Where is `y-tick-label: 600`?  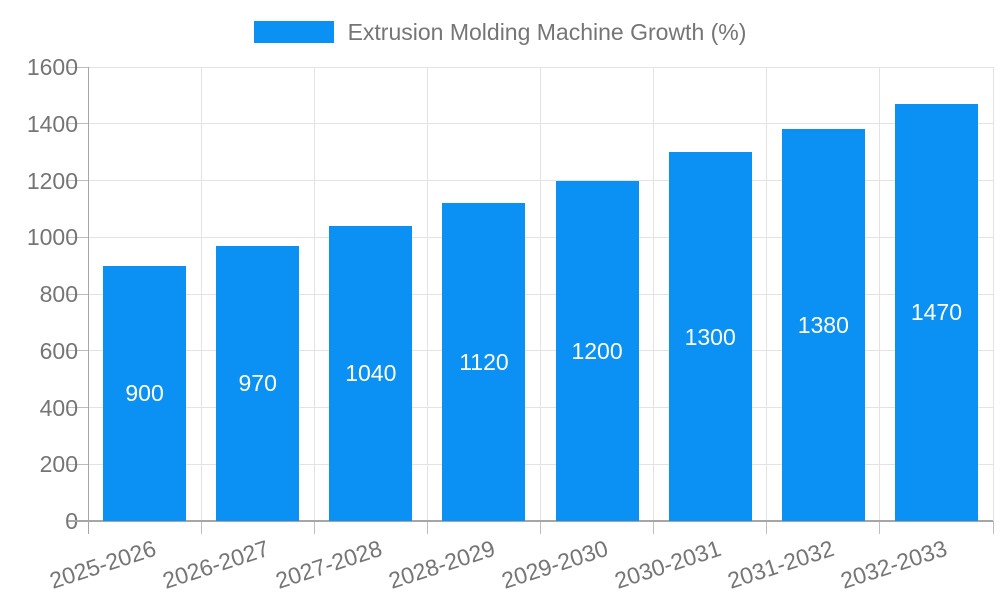
y-tick-label: 600 is located at coordinates (58, 350).